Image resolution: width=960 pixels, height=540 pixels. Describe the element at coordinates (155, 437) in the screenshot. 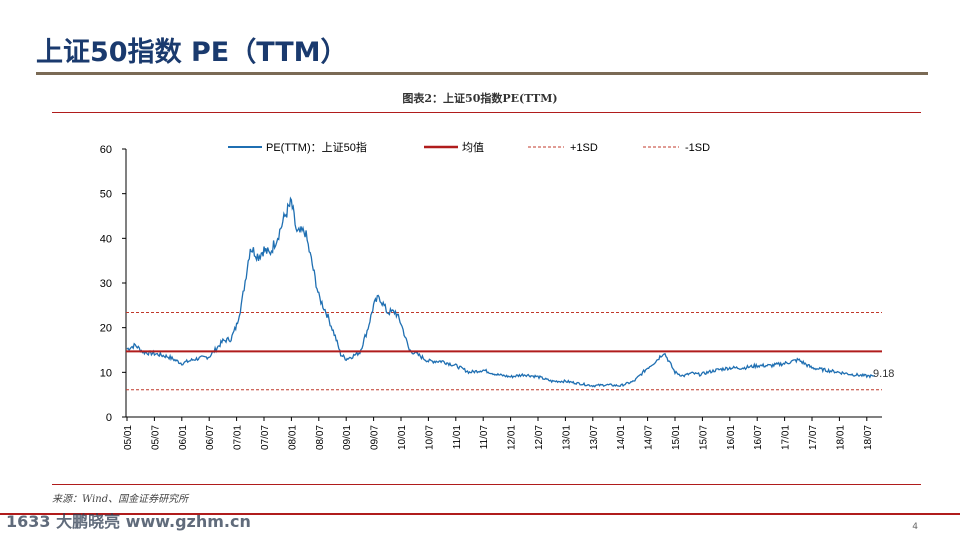

I see `x-tick-label: 05/07` at that location.